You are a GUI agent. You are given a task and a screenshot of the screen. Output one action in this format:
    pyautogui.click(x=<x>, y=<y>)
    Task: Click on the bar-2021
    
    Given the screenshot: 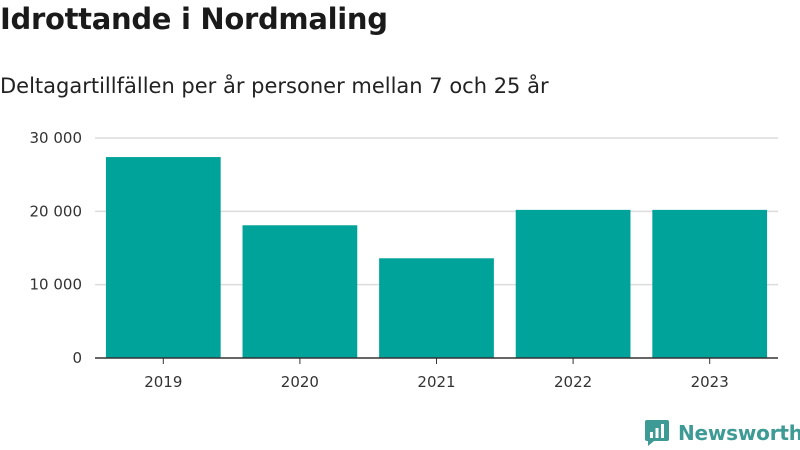 What is the action you would take?
    pyautogui.click(x=436, y=308)
    